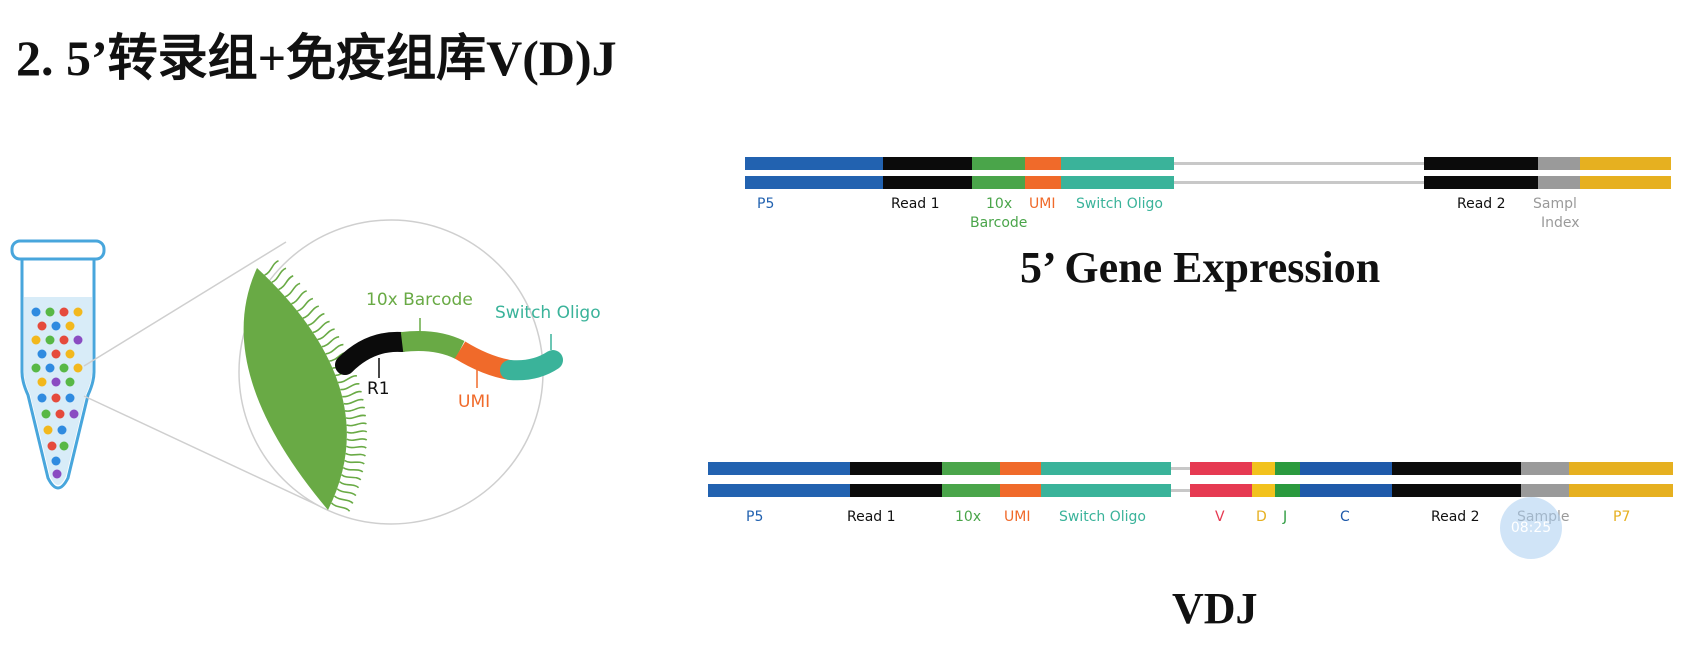 This screenshot has height=666, width=1682. Describe the element at coordinates (206, 453) in the screenshot. I see `zoom-line-bottom` at that location.